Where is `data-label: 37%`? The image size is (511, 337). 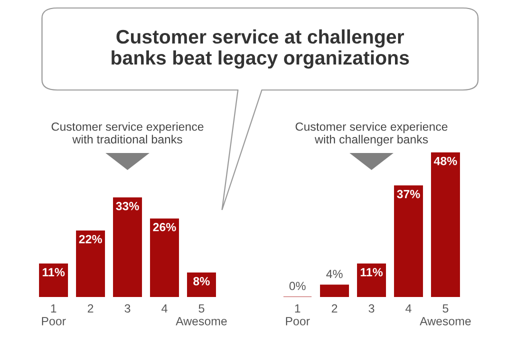 data-label: 37% is located at coordinates (408, 194).